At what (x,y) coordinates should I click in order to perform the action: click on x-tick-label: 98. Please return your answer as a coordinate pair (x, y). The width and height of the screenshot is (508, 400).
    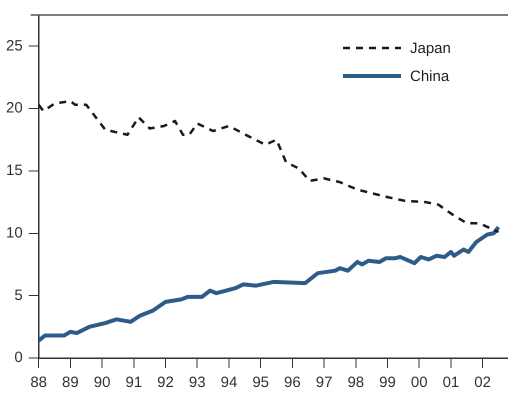
    Looking at the image, I should click on (355, 383).